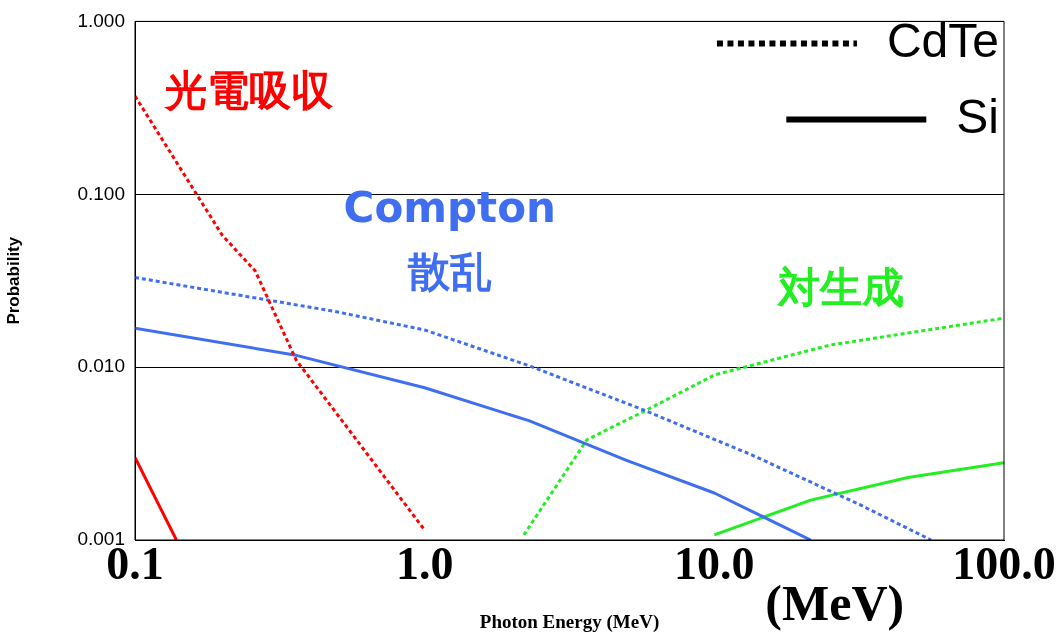  Describe the element at coordinates (977, 116) in the screenshot. I see `legend-label: Si` at that location.